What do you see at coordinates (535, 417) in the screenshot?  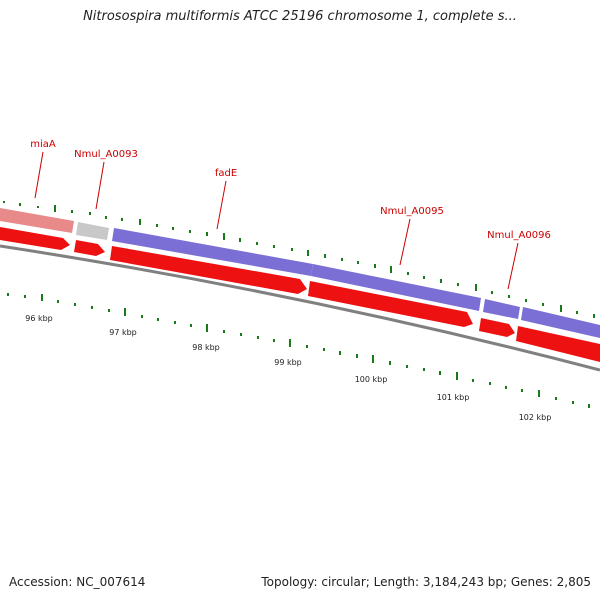 I see `scale-label-102kbp: 102 kbp` at bounding box center [535, 417].